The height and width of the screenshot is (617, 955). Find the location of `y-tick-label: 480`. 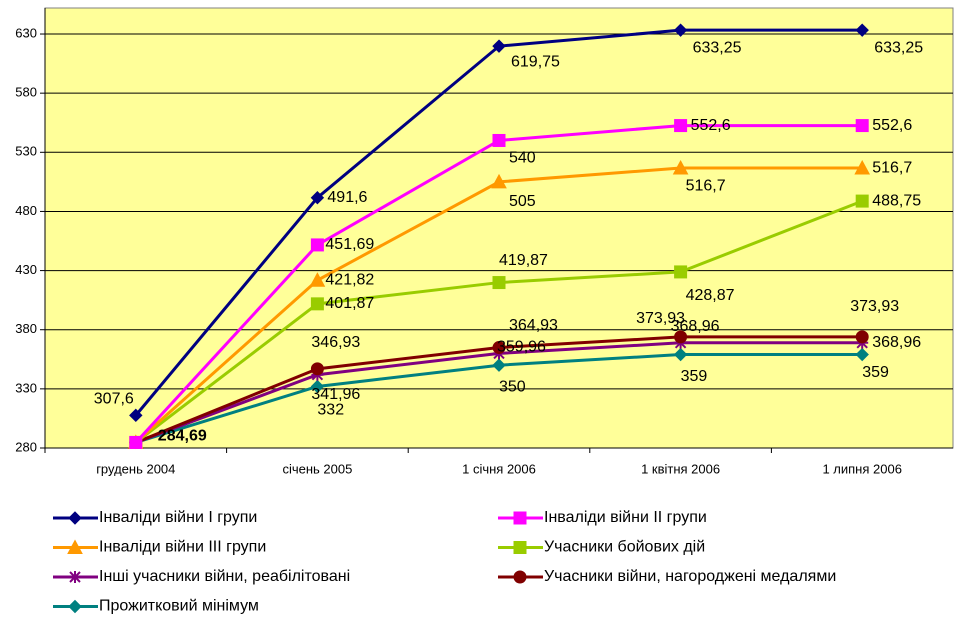

y-tick-label: 480 is located at coordinates (26, 210).